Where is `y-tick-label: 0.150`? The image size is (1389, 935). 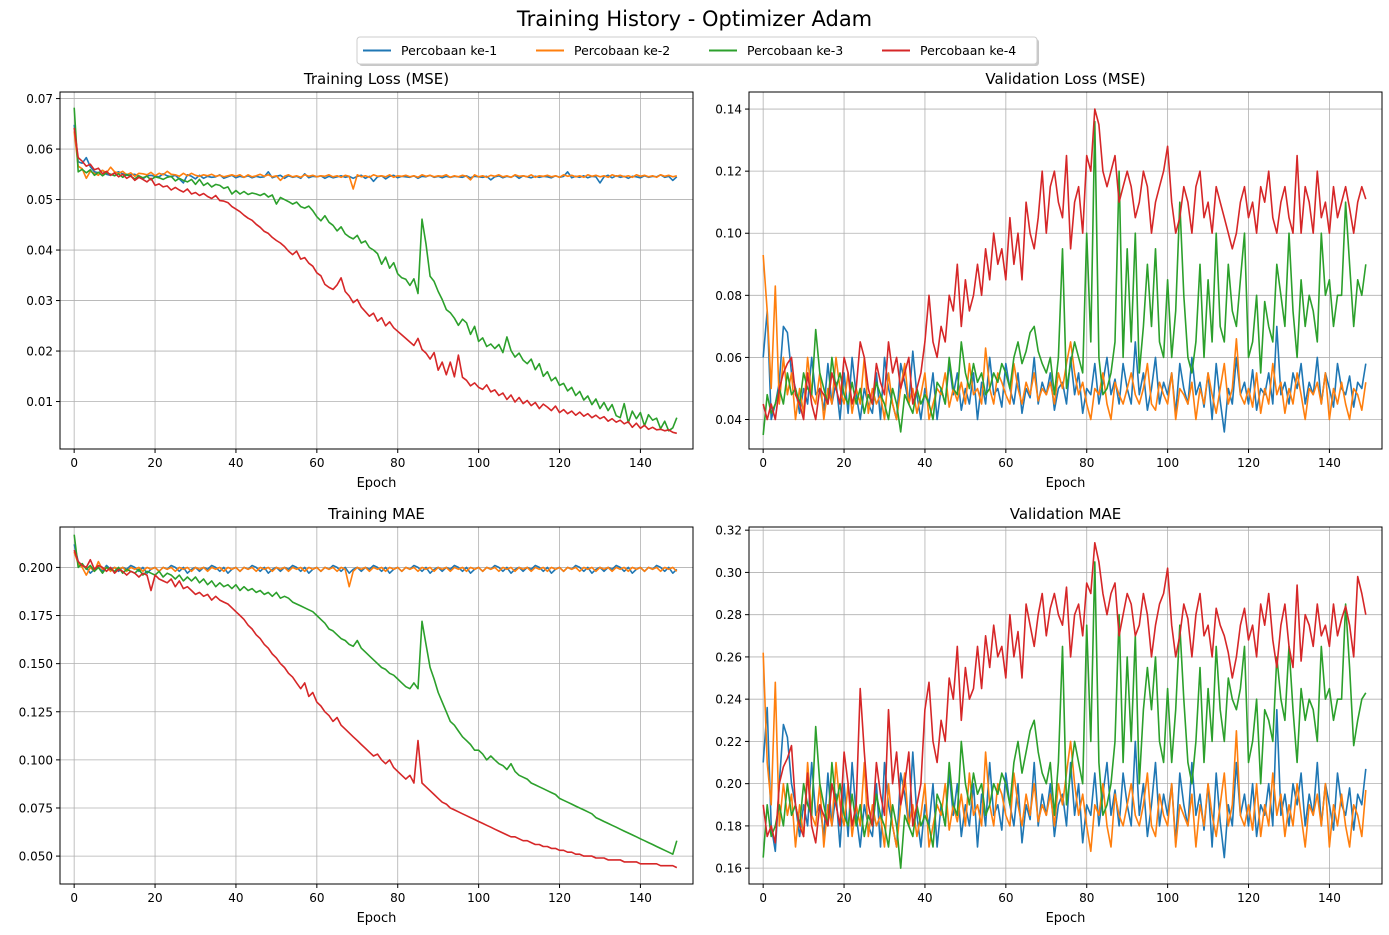
y-tick-label: 0.150 is located at coordinates (36, 664).